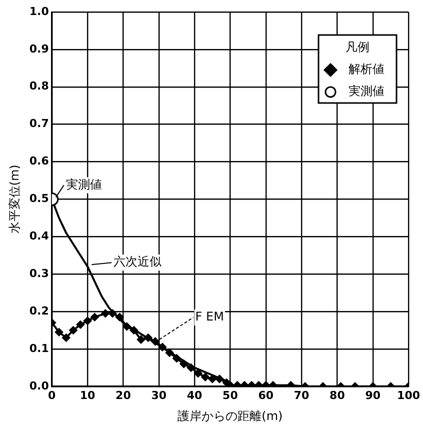  I want to click on y-tick-label: 0.9, so click(39, 49).